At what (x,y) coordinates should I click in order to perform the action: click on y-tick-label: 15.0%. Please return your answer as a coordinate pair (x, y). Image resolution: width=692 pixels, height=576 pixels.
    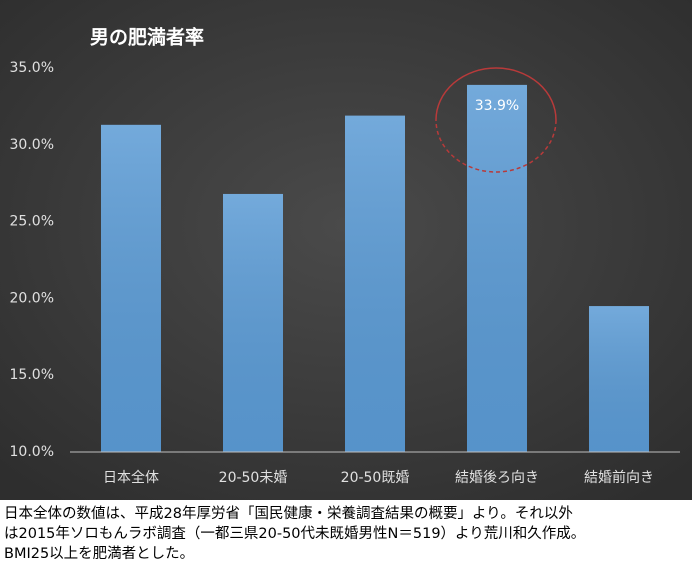
    Looking at the image, I should click on (32, 375).